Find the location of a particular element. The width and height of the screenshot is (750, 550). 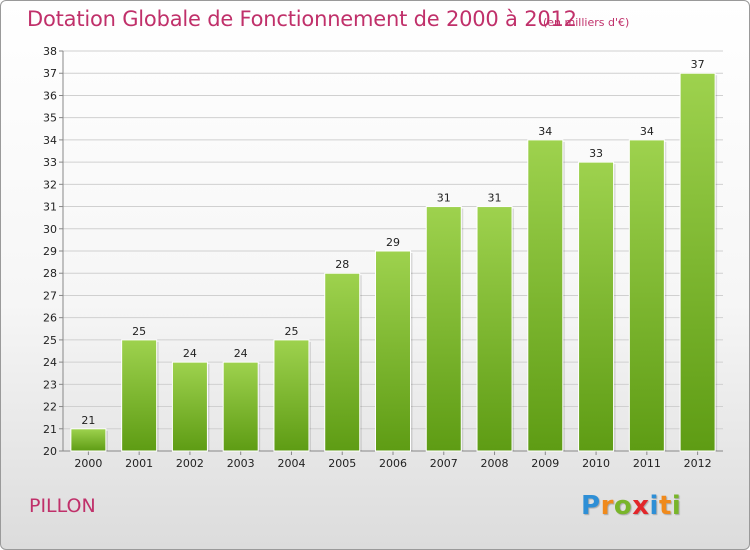

data-label: 33 is located at coordinates (596, 153).